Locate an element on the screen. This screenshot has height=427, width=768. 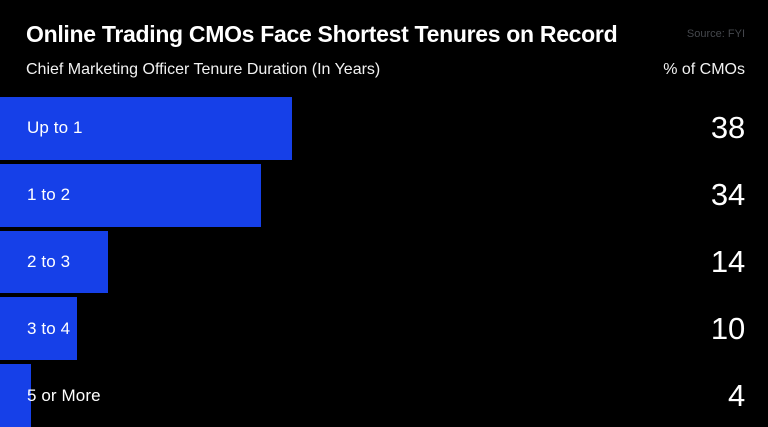
source-credit: Source: FYI is located at coordinates (715, 34).